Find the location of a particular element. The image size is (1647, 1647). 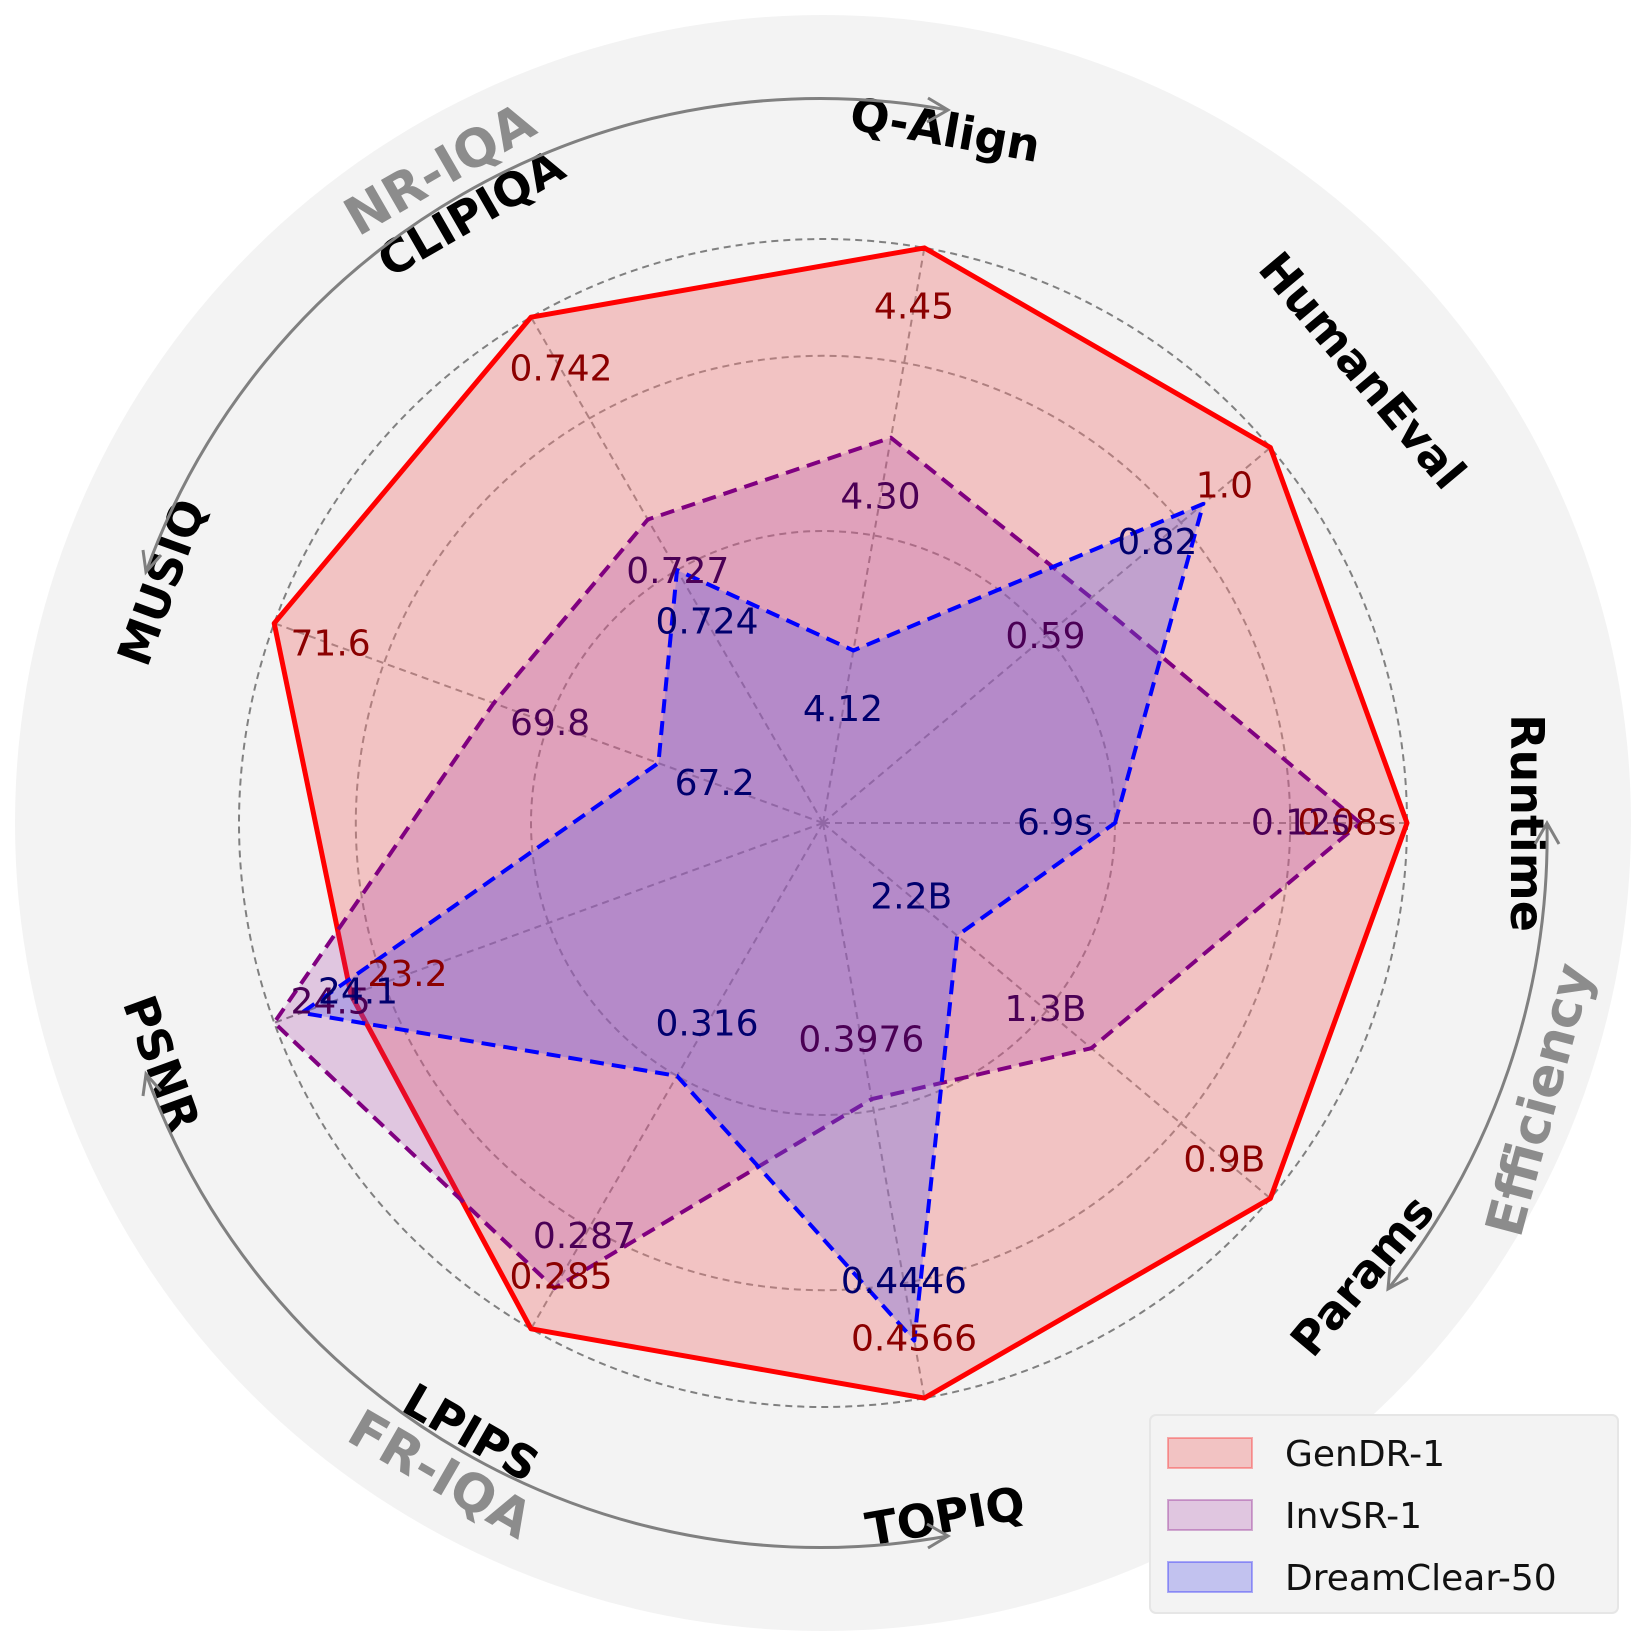

spoke-q-align is located at coordinates (874, 535).